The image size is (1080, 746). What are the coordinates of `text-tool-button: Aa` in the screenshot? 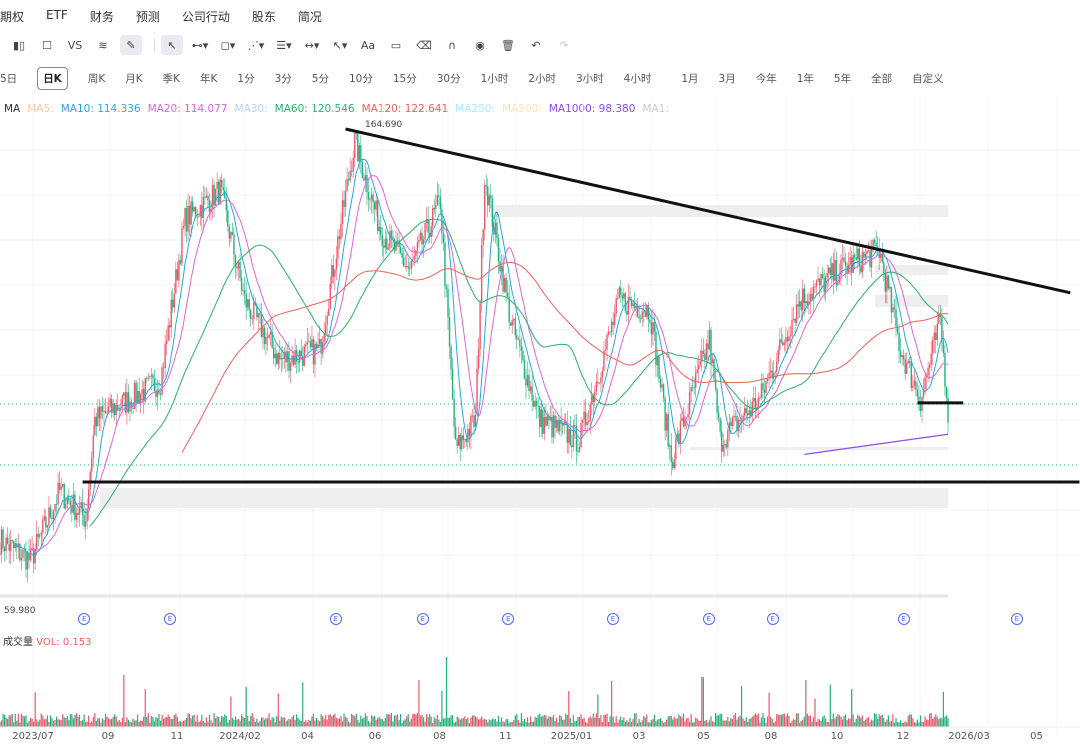 It's located at (368, 45).